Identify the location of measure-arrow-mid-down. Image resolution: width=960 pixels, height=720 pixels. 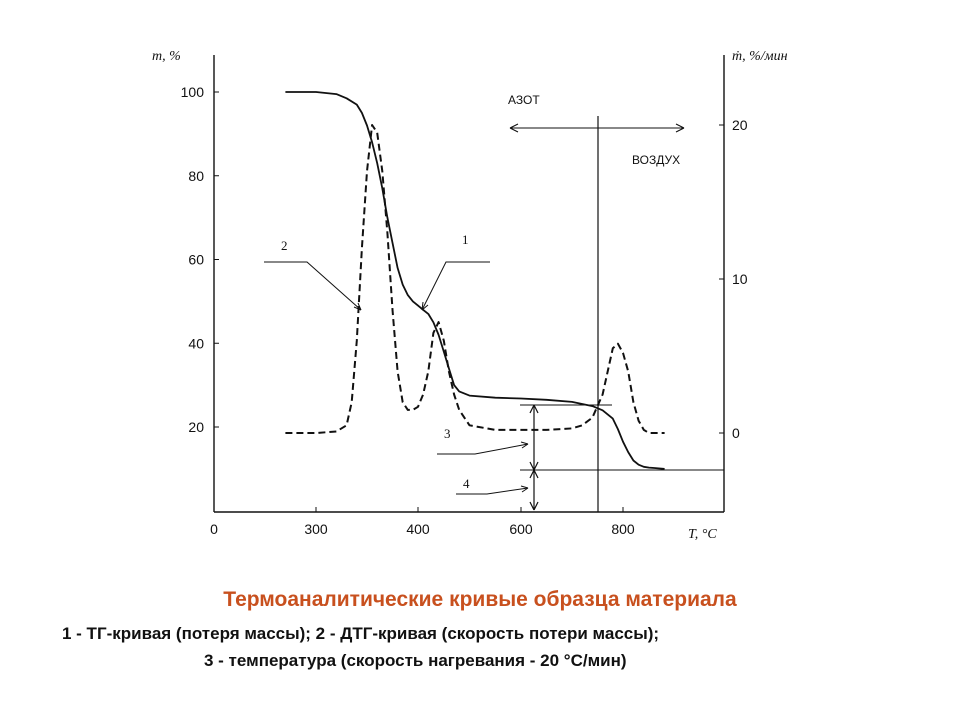
(534, 474).